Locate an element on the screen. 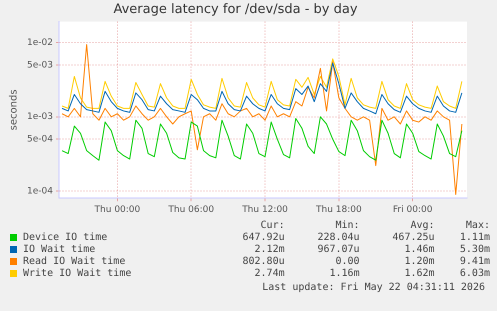 The image size is (497, 311). text: Last update: Fri May 22 04:31:11 2026 is located at coordinates (373, 287).